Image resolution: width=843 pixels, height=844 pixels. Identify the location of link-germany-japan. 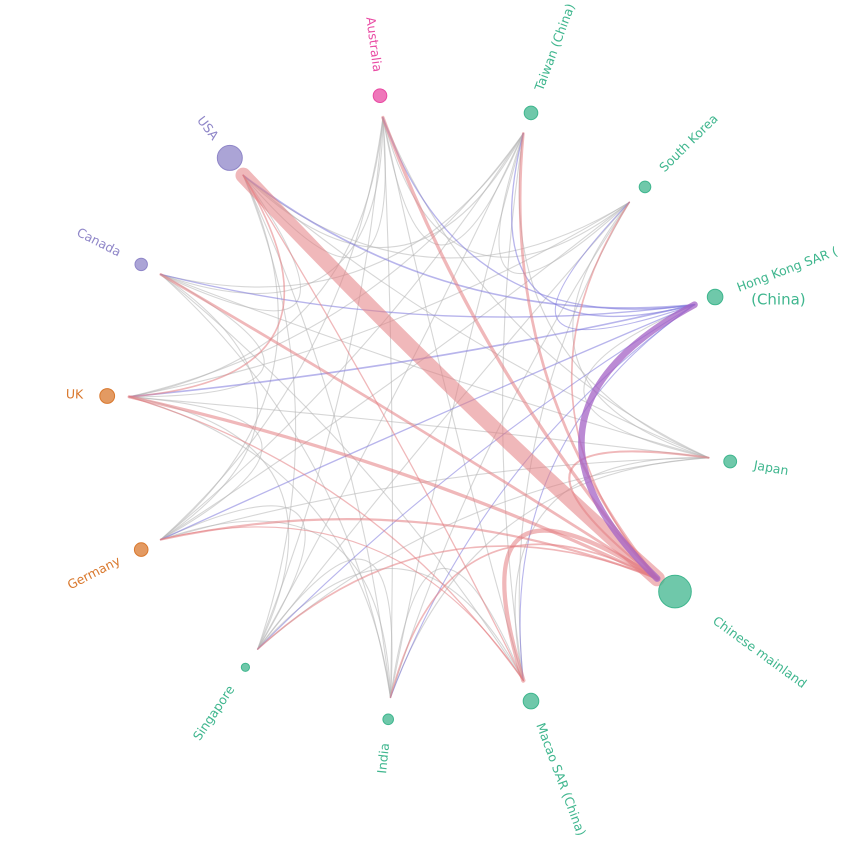
(435, 499).